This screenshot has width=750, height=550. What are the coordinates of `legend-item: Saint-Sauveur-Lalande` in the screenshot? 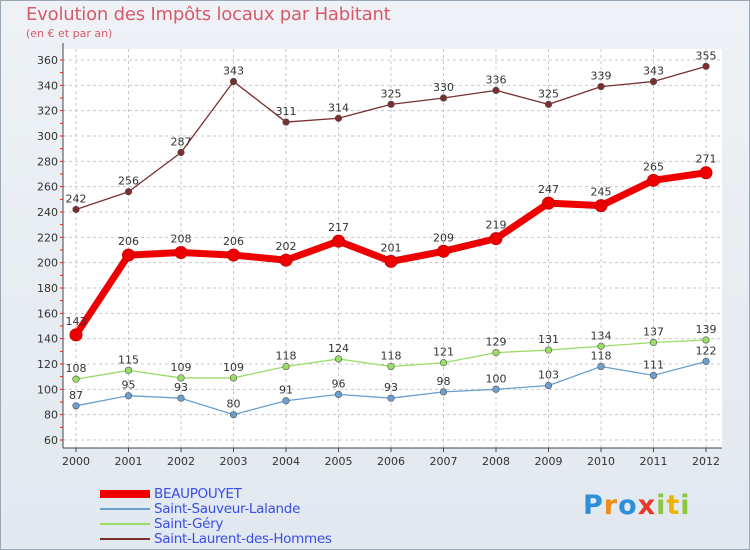 It's located at (260, 509).